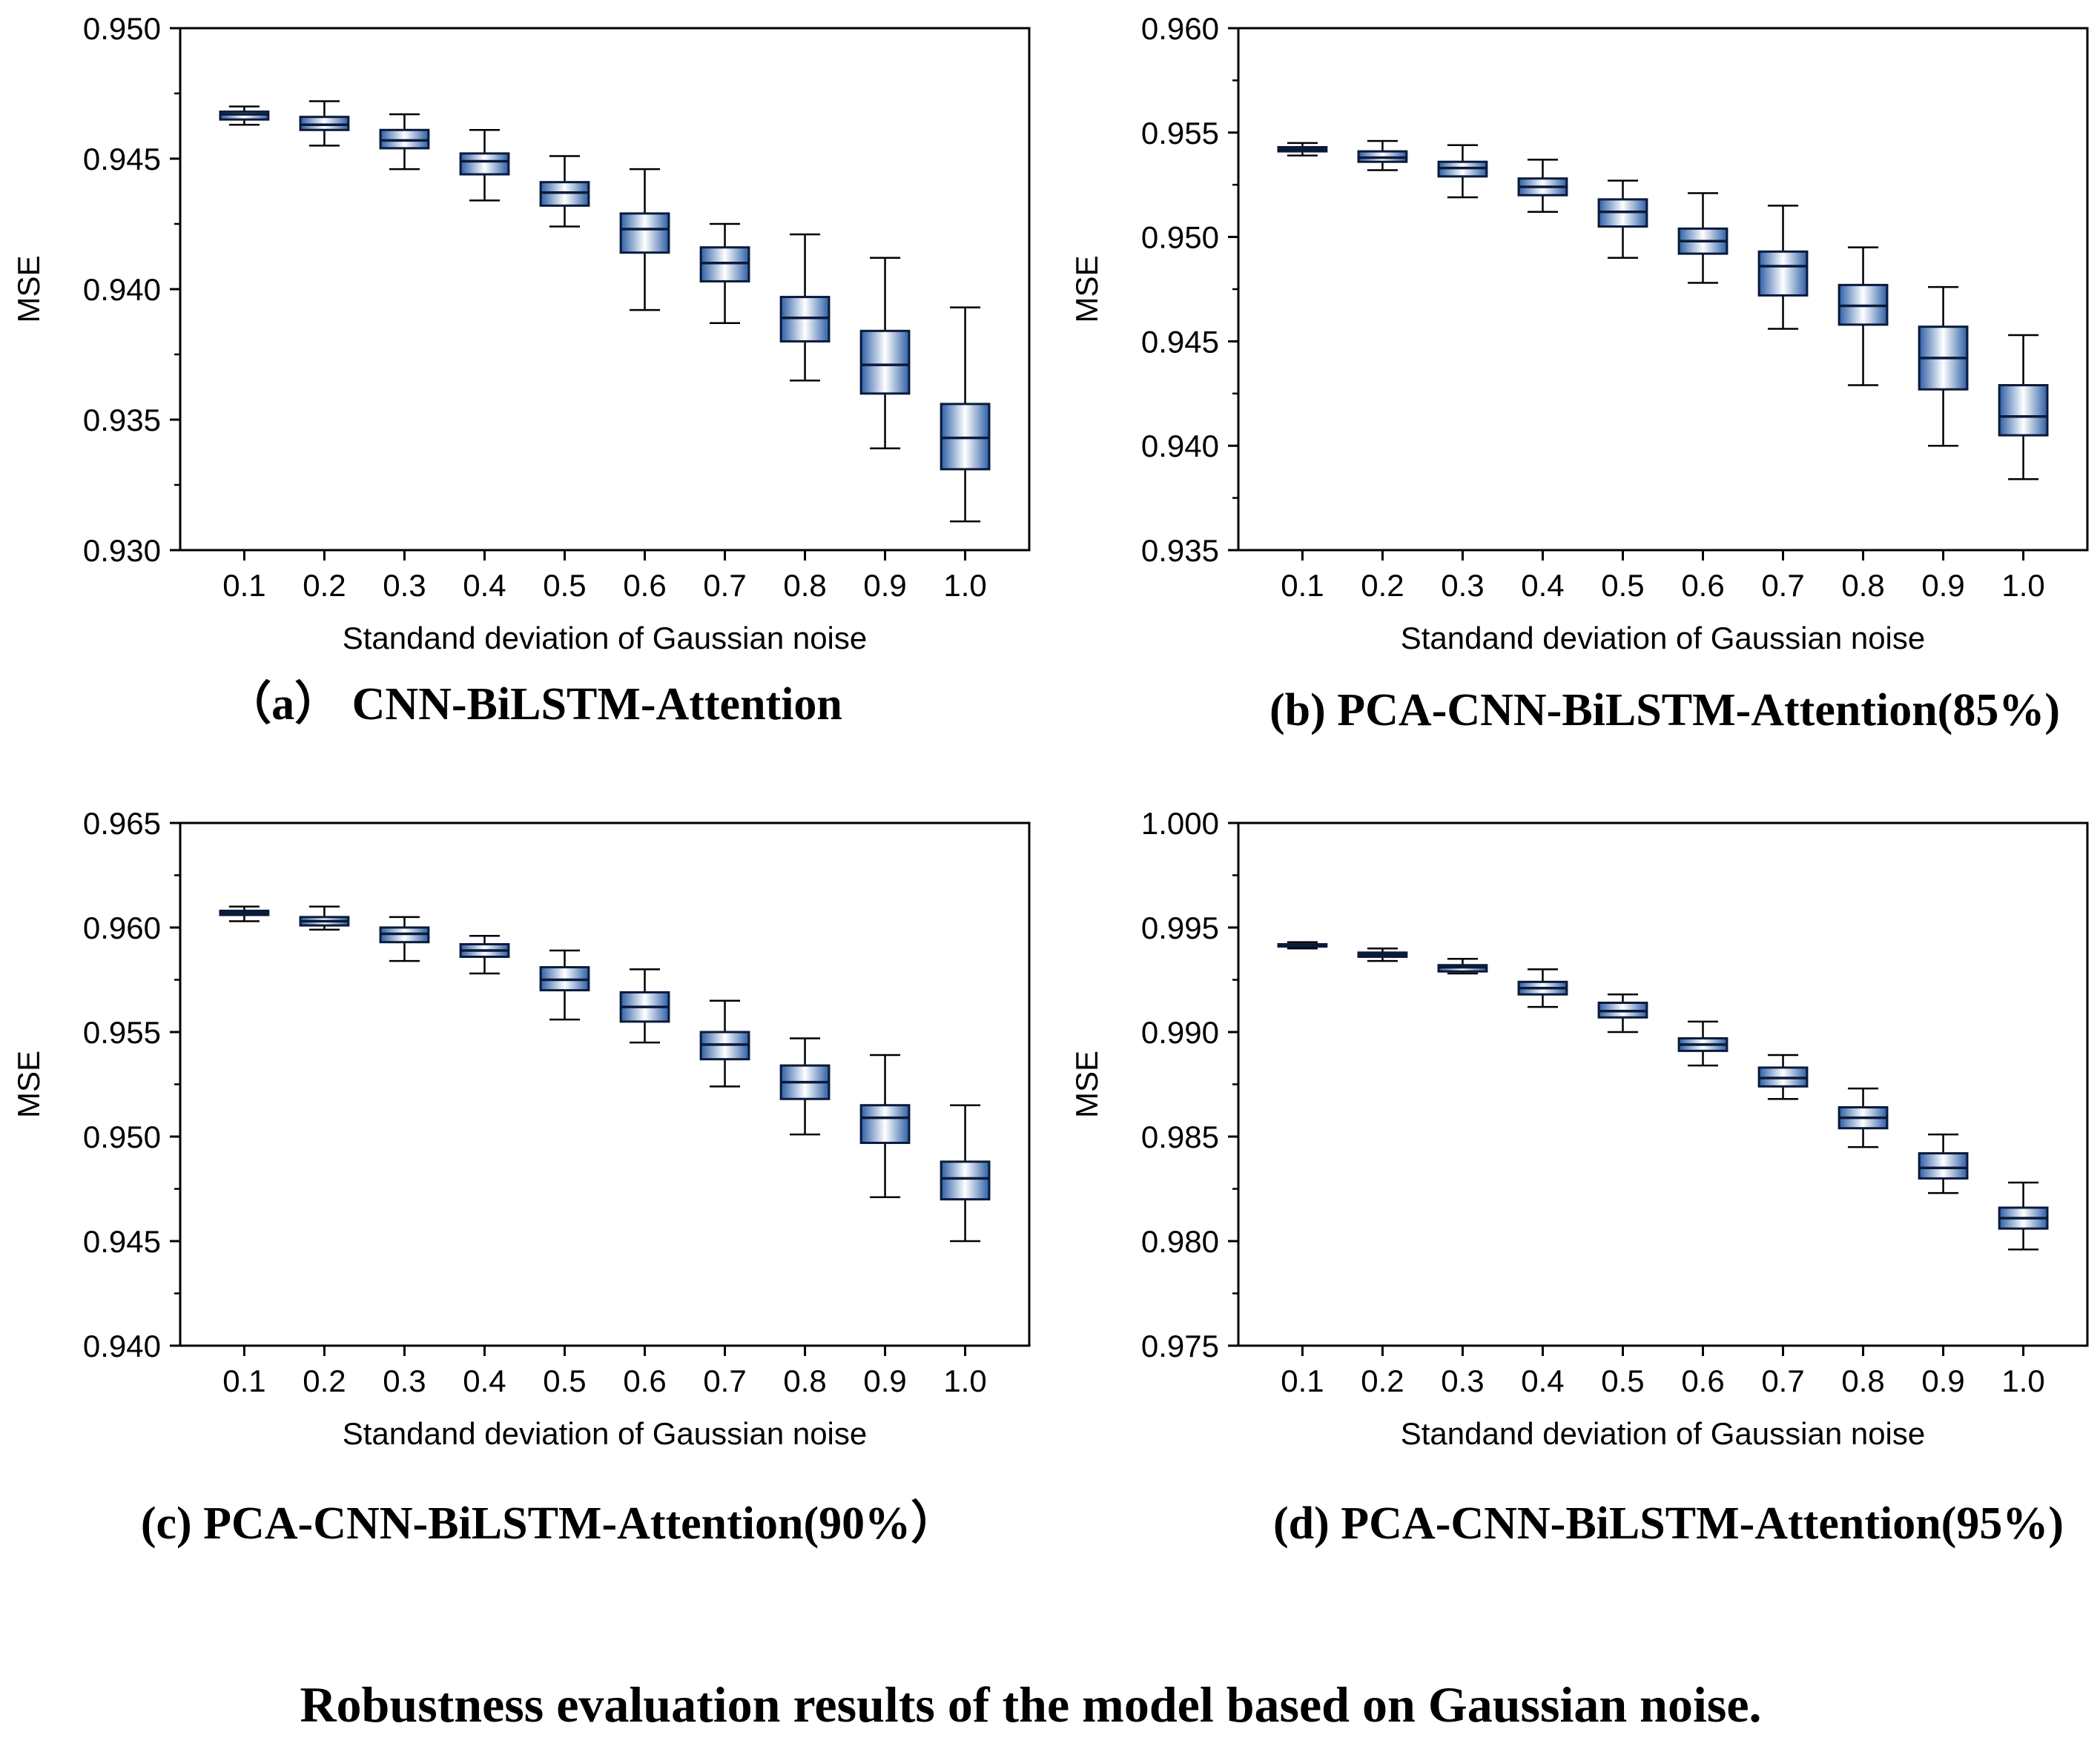 This screenshot has height=1749, width=2100. Describe the element at coordinates (1462, 1380) in the screenshot. I see `x-tick-label: 0.3` at that location.